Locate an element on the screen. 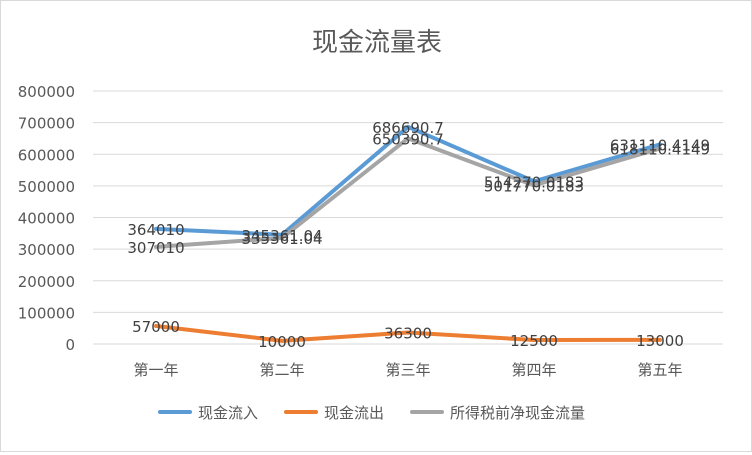 The height and width of the screenshot is (455, 752). legend: 现金流入 现金流出 所得税前净现金流量 is located at coordinates (371, 413).